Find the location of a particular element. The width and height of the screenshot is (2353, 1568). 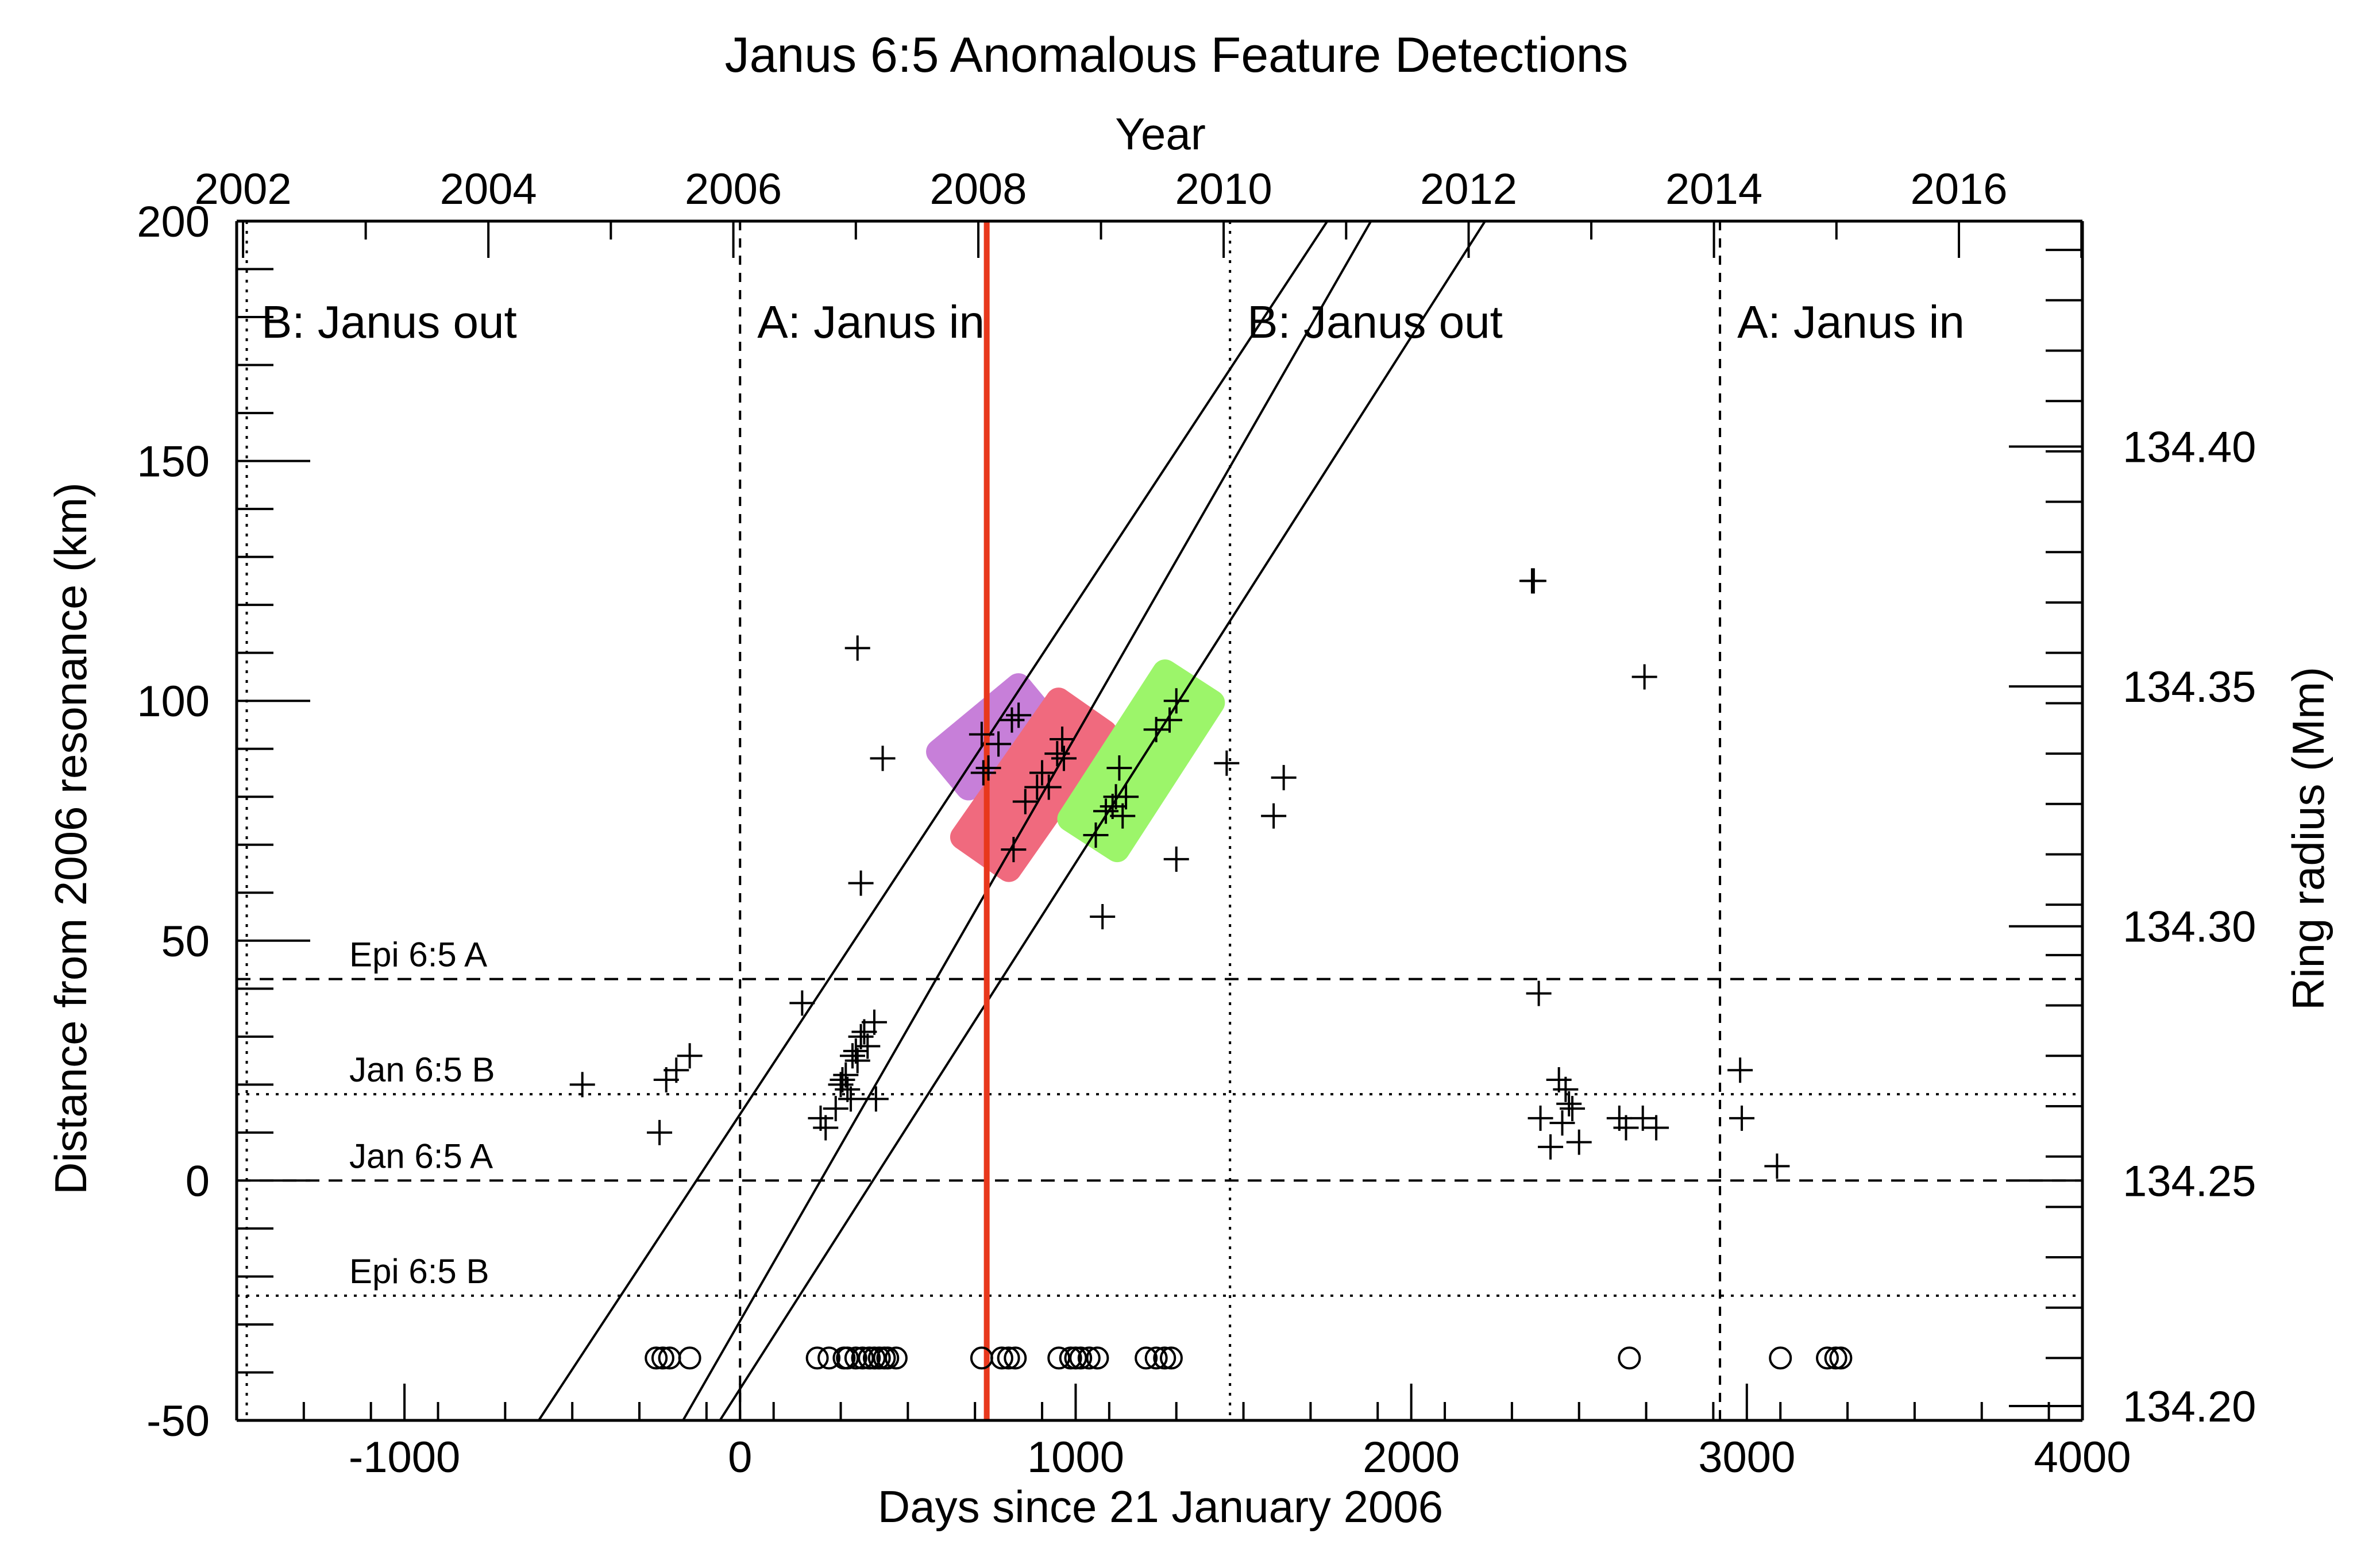

y-tick-label: -50 is located at coordinates (178, 1421).